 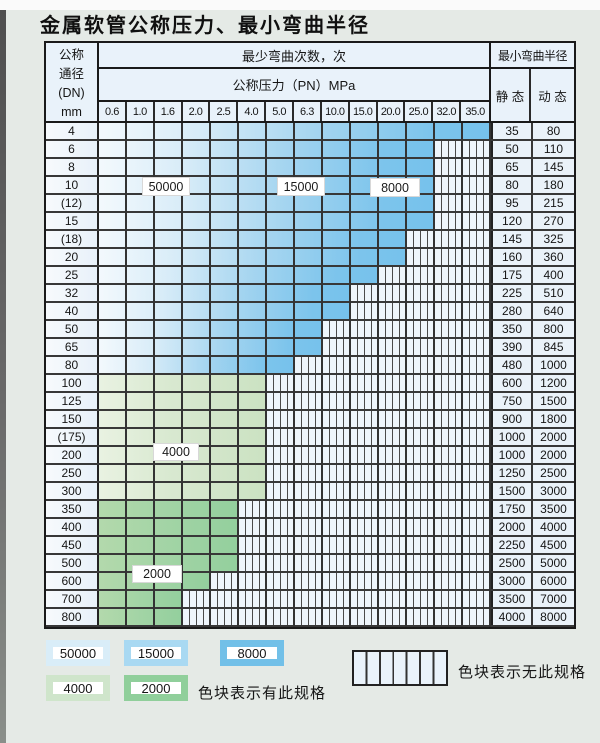 I want to click on static-radius-cell: 95, so click(x=511, y=203).